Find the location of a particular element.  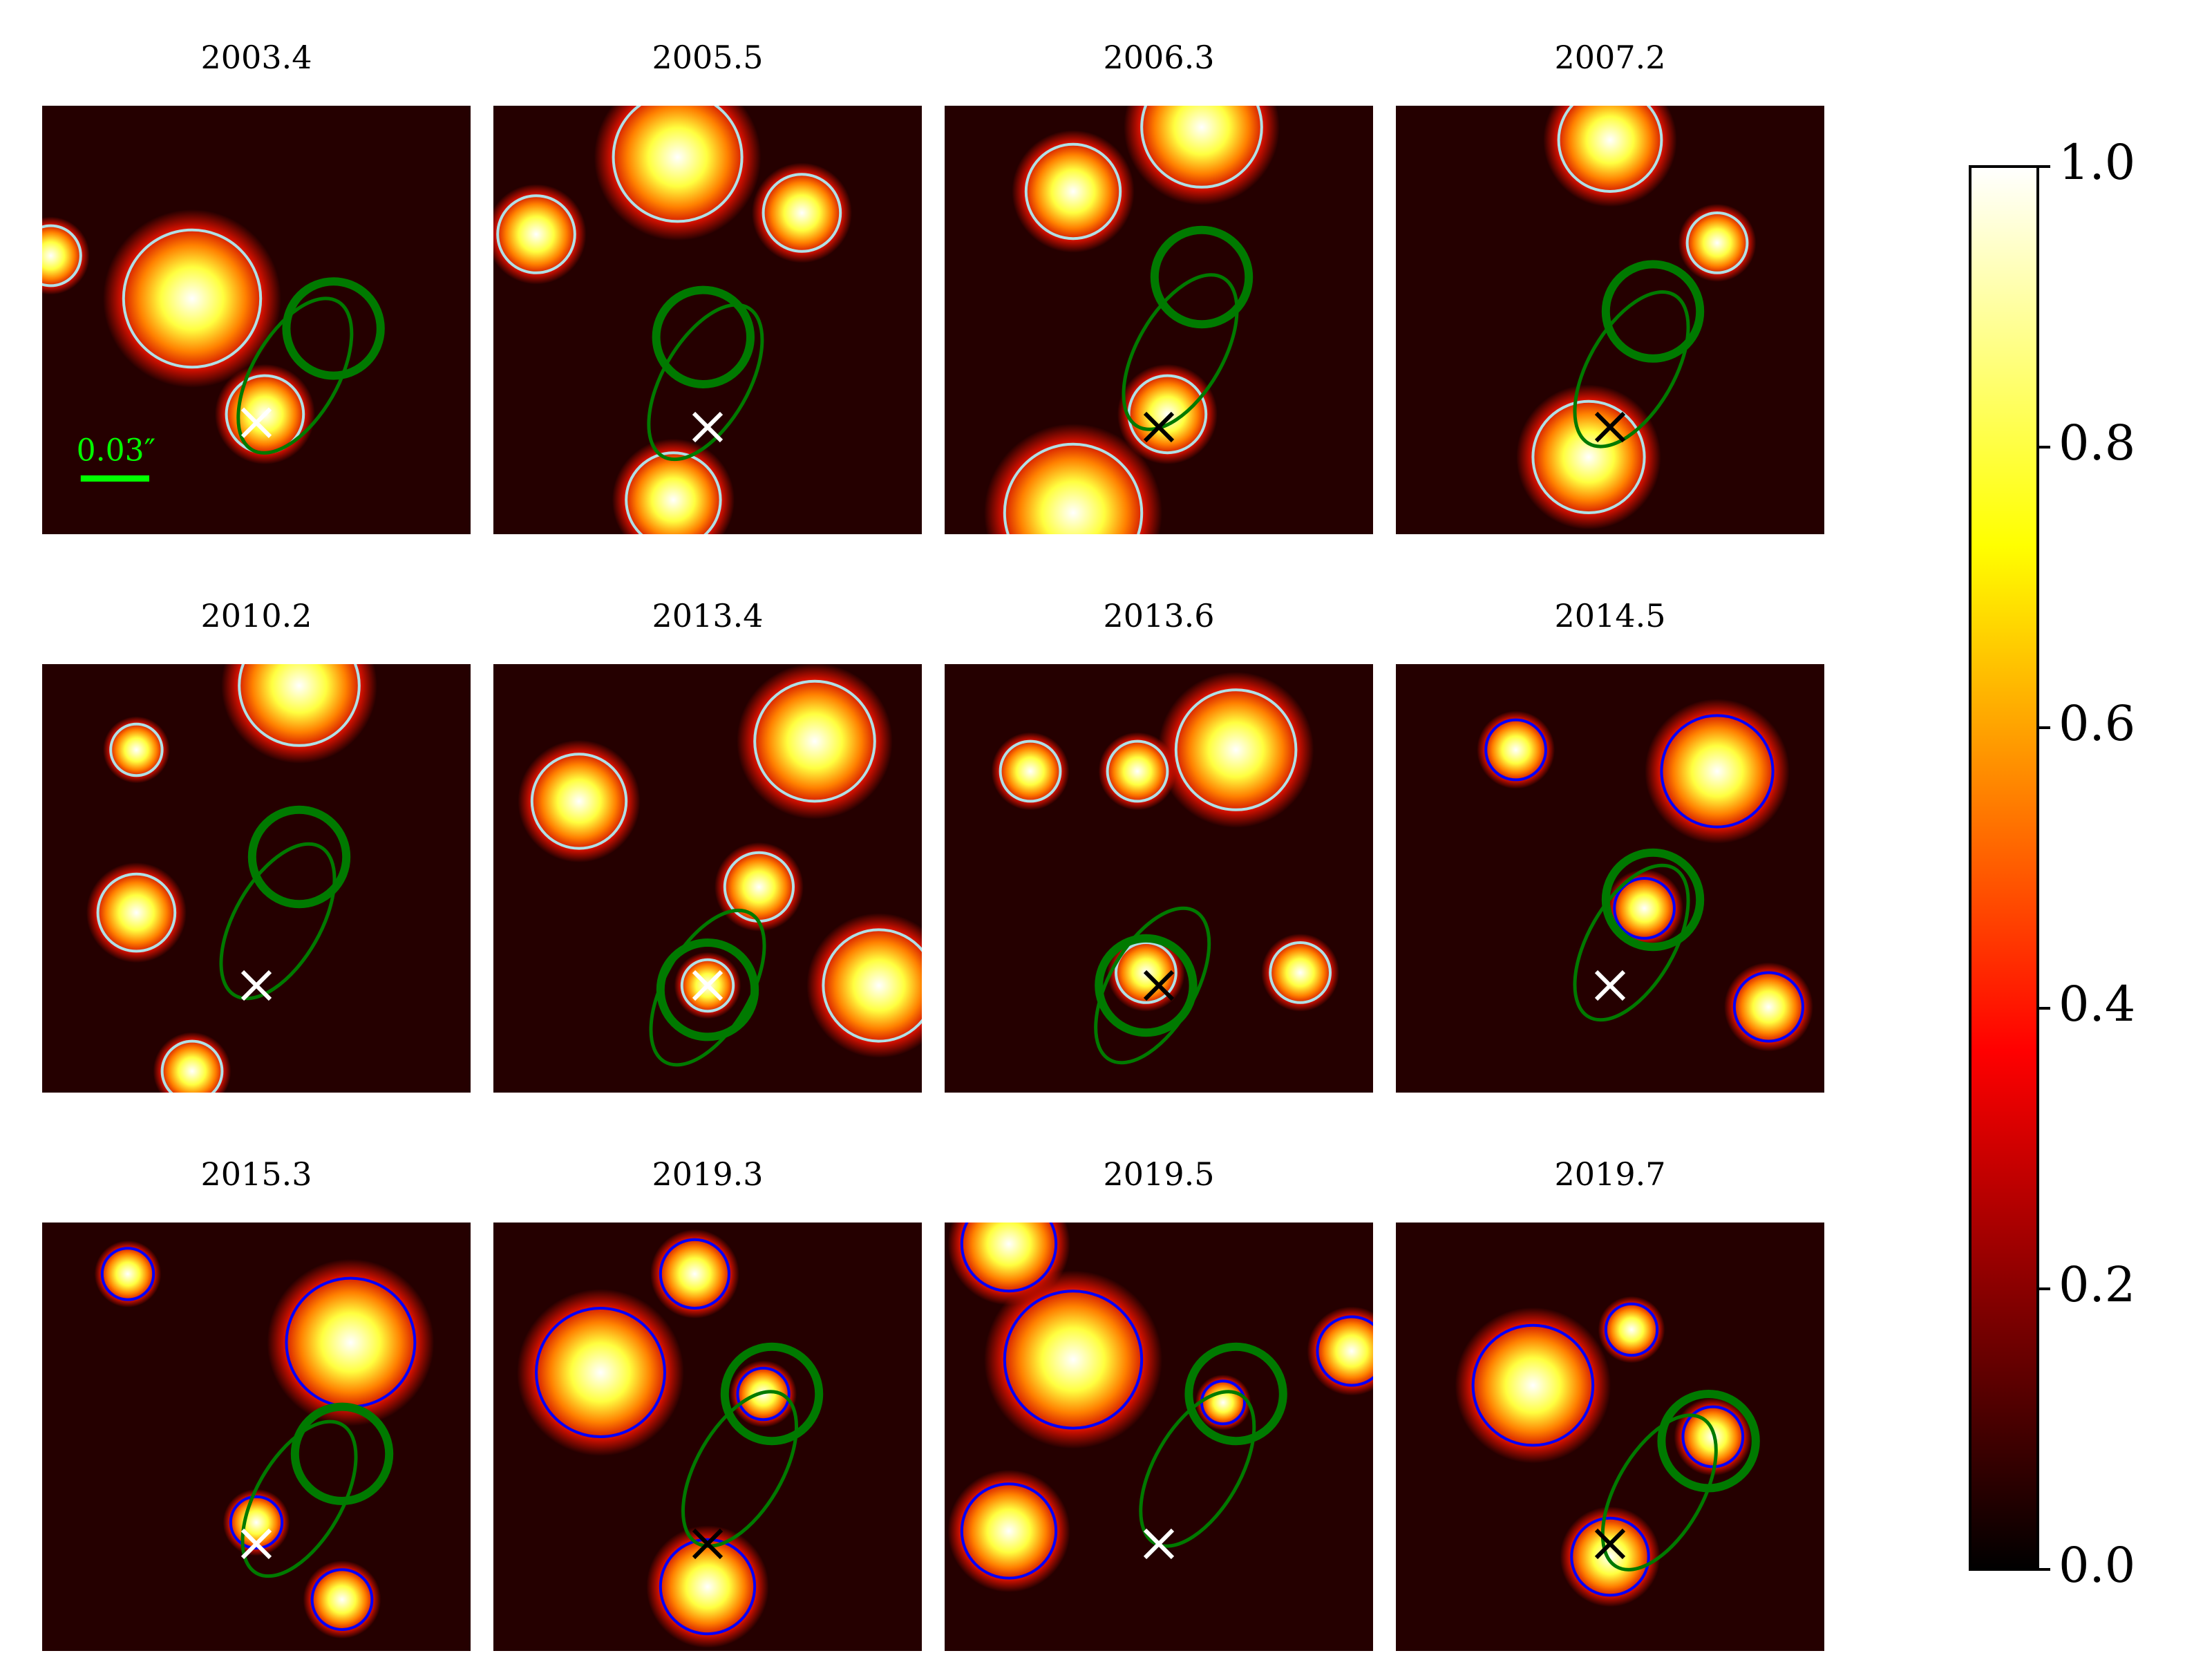

panel-title: 2019.5 is located at coordinates (1159, 1174).